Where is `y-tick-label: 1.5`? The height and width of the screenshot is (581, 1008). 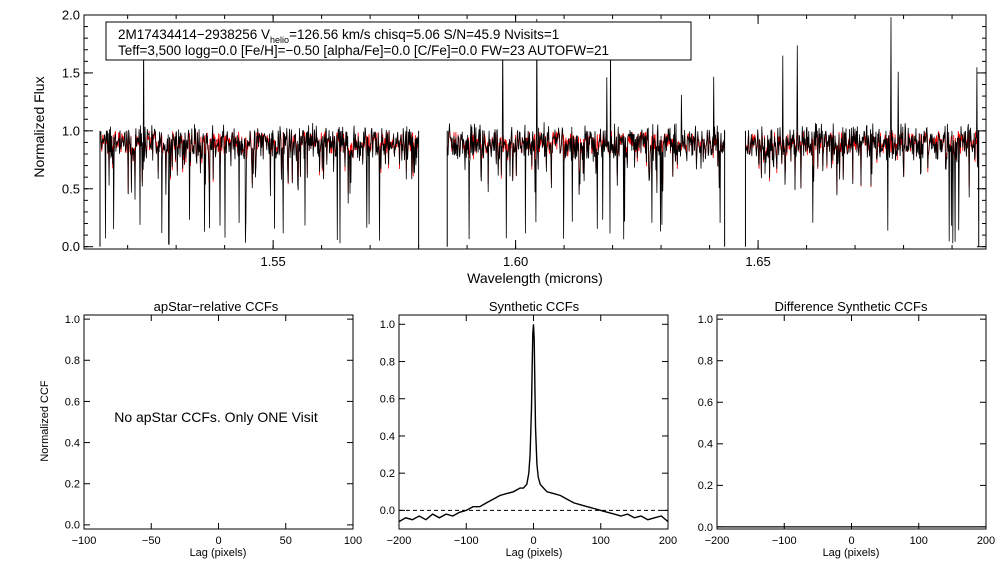
y-tick-label: 1.5 is located at coordinates (71, 72).